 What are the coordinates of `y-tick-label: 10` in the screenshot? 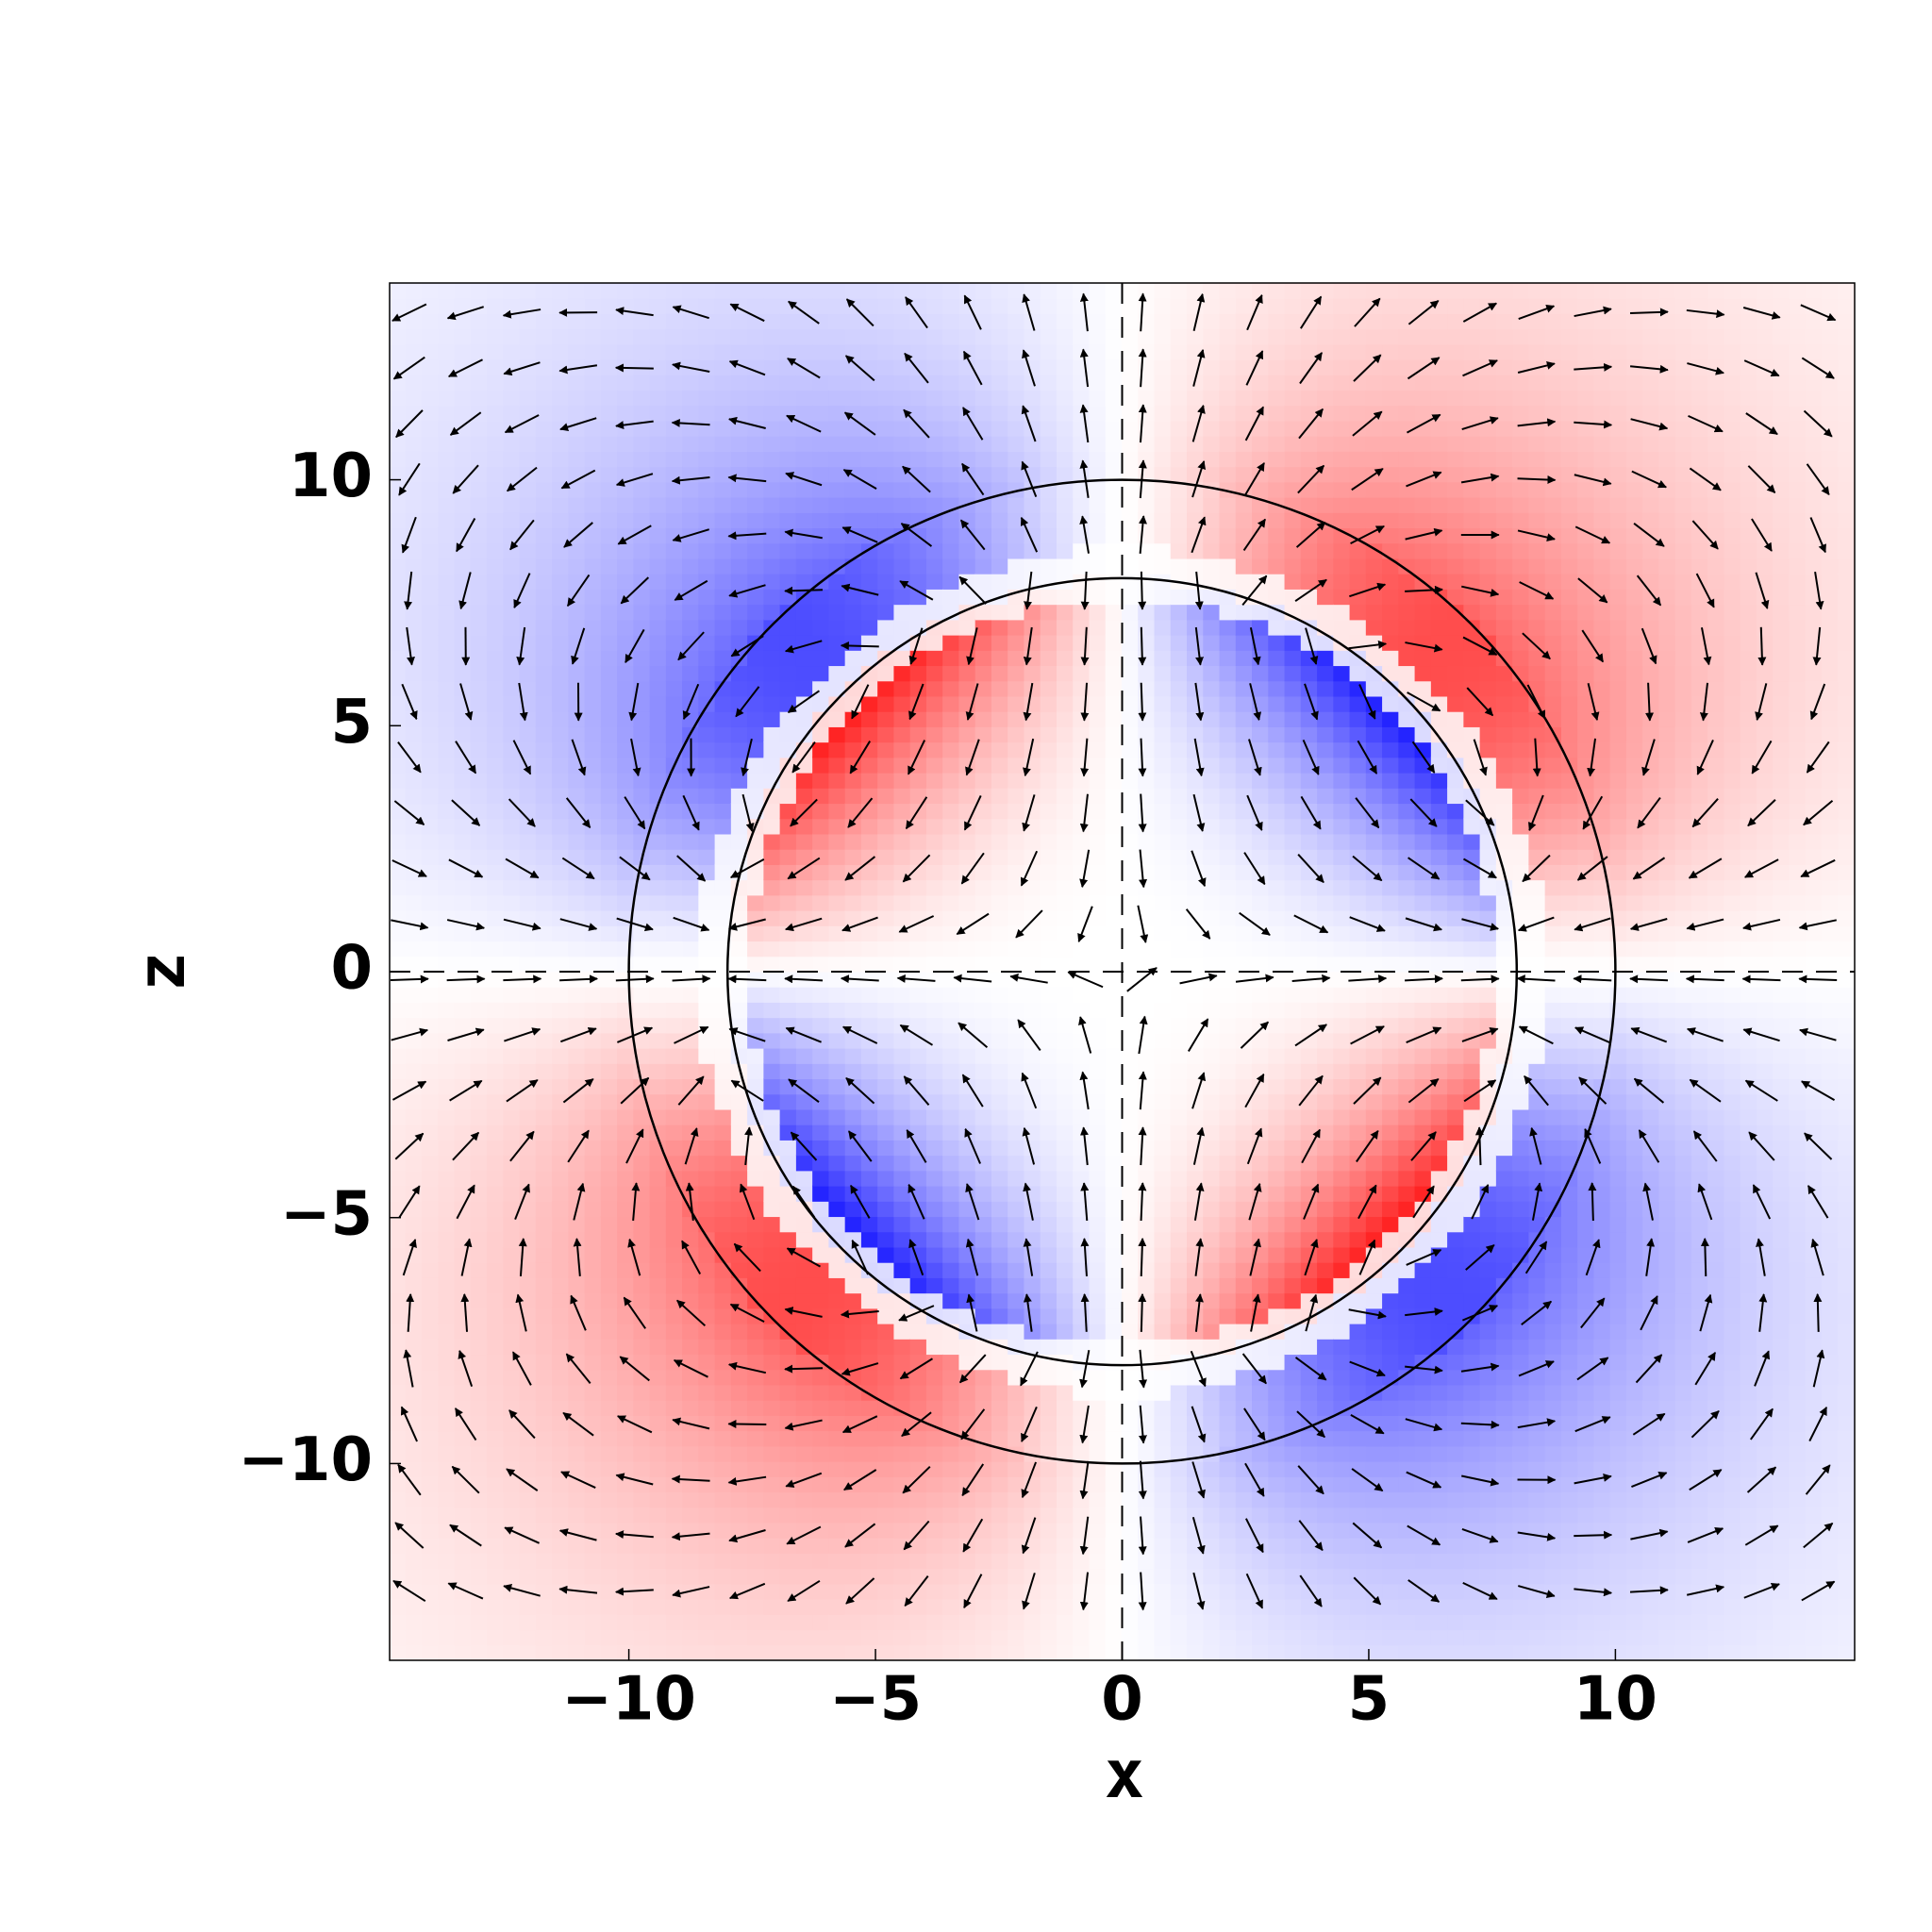 It's located at (331, 476).